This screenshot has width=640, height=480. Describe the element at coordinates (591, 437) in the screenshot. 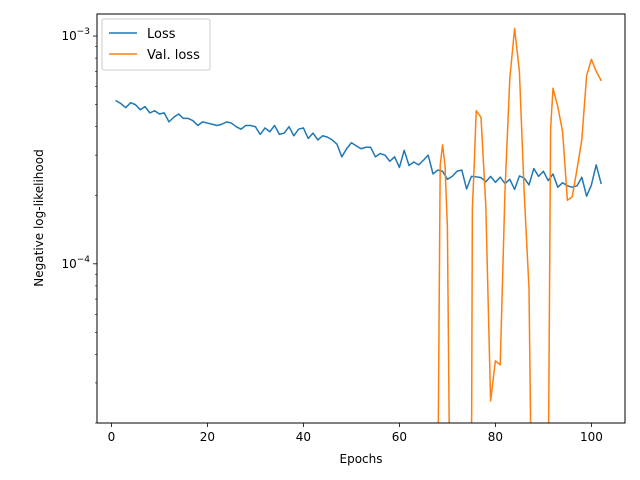

I see `x-tick-label: 100` at that location.